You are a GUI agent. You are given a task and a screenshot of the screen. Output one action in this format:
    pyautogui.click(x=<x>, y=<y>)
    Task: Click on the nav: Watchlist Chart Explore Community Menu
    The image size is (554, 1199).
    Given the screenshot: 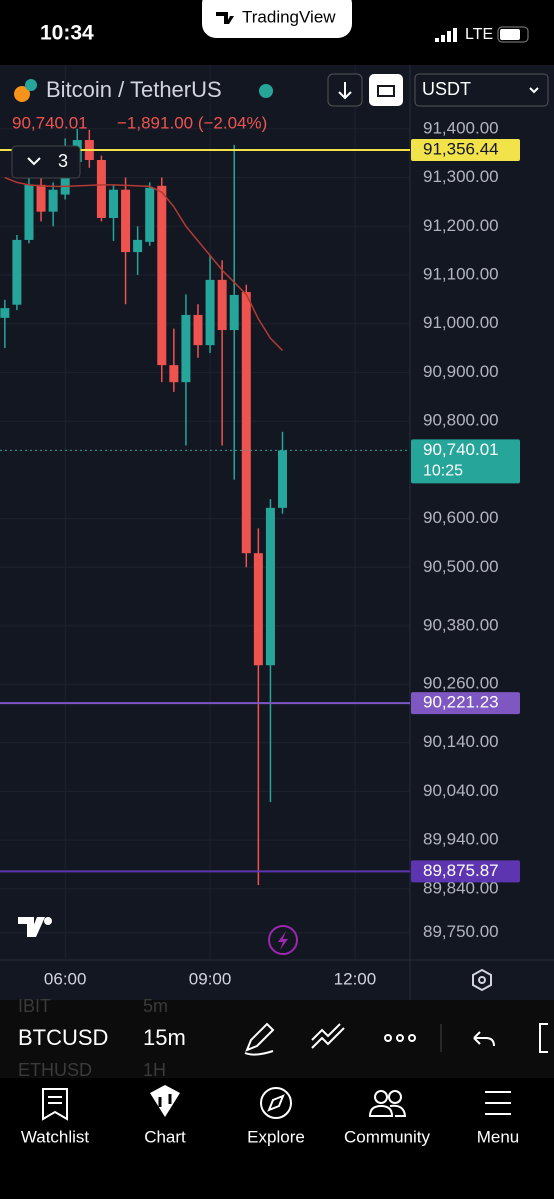 What is the action you would take?
    pyautogui.click(x=270, y=1136)
    